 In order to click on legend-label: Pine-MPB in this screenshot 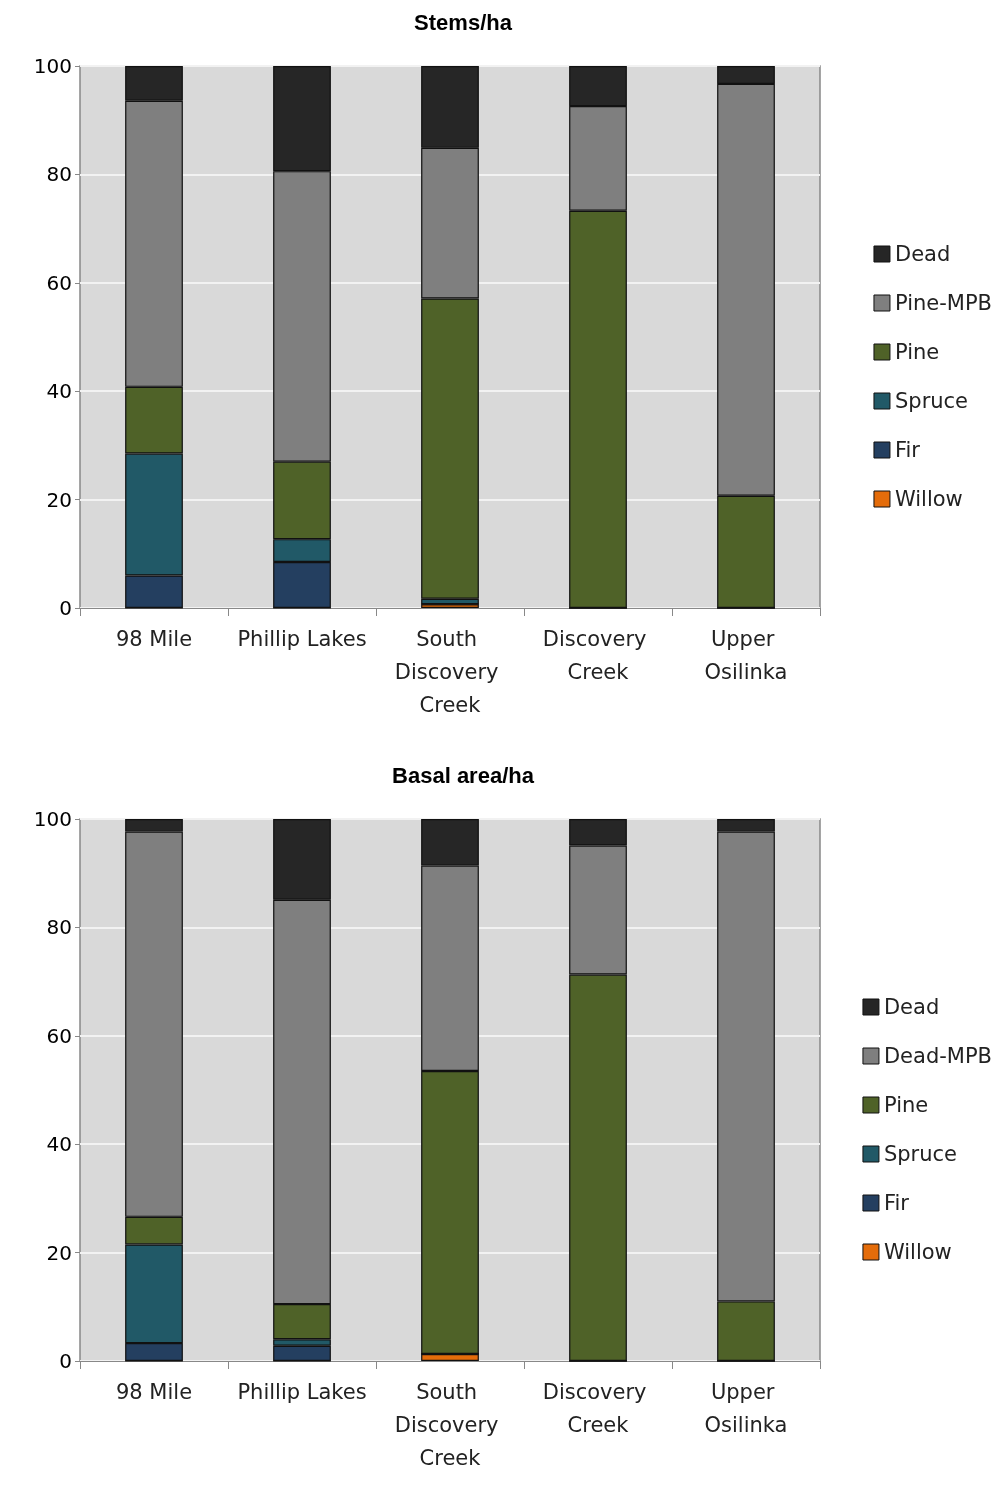, I will do `click(943, 303)`.